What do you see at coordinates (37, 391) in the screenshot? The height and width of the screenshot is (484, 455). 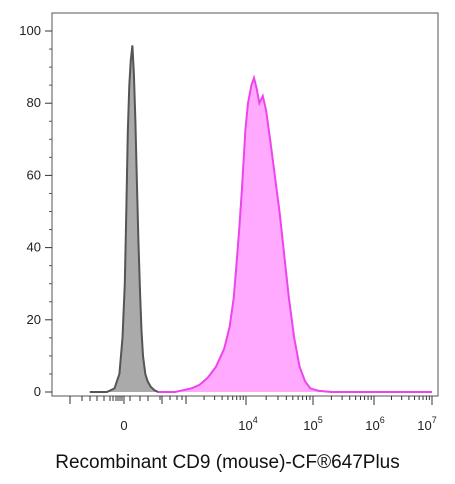 I see `y-tick-label: 0` at bounding box center [37, 391].